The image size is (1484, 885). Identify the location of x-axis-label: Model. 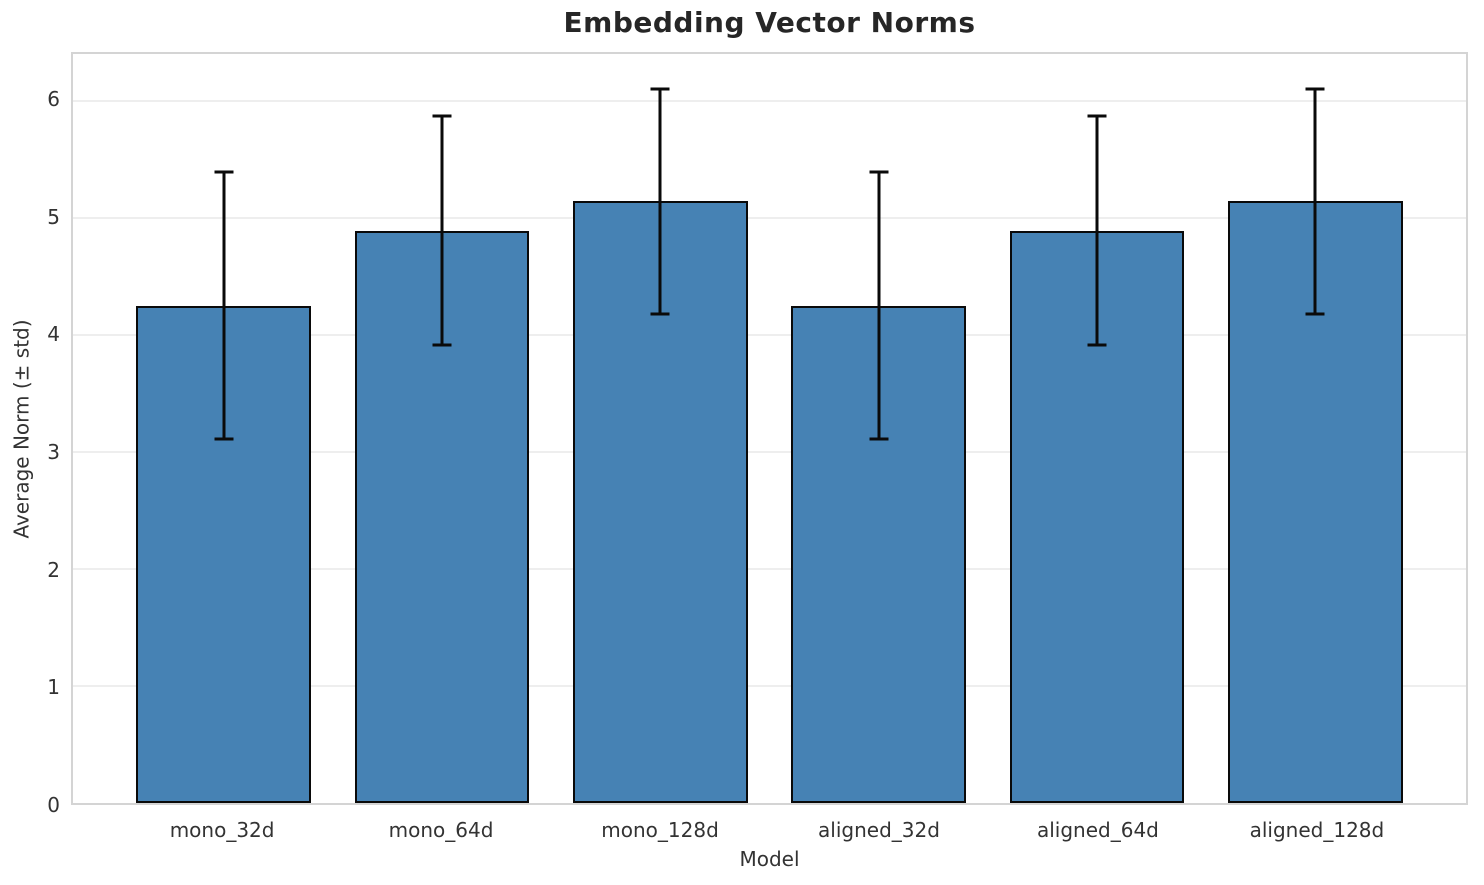
(769, 859).